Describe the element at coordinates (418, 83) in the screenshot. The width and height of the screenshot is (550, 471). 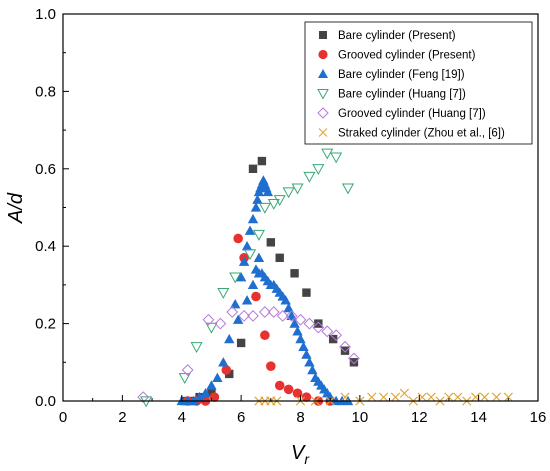
I see `legend-box` at that location.